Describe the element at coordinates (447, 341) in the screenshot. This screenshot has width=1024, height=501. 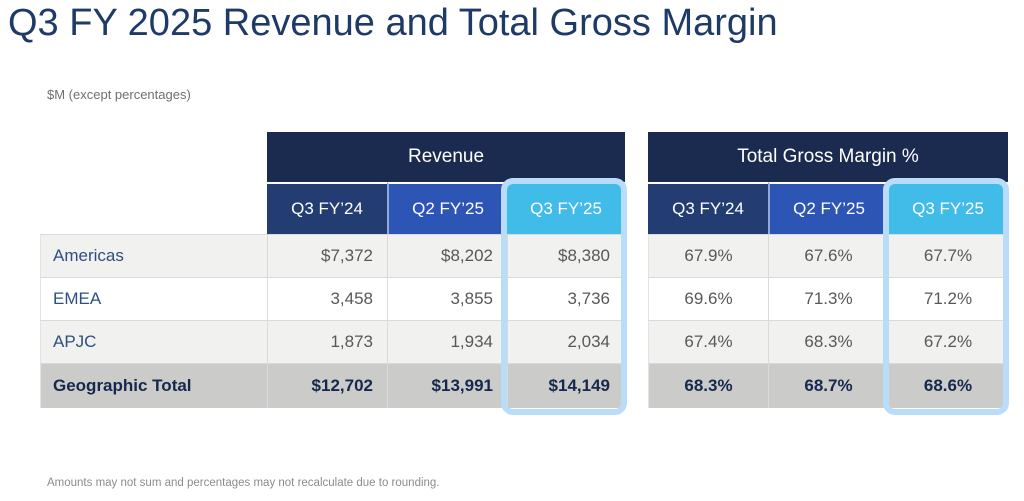
I see `revenue-apjc-q2fy25: 1,934` at that location.